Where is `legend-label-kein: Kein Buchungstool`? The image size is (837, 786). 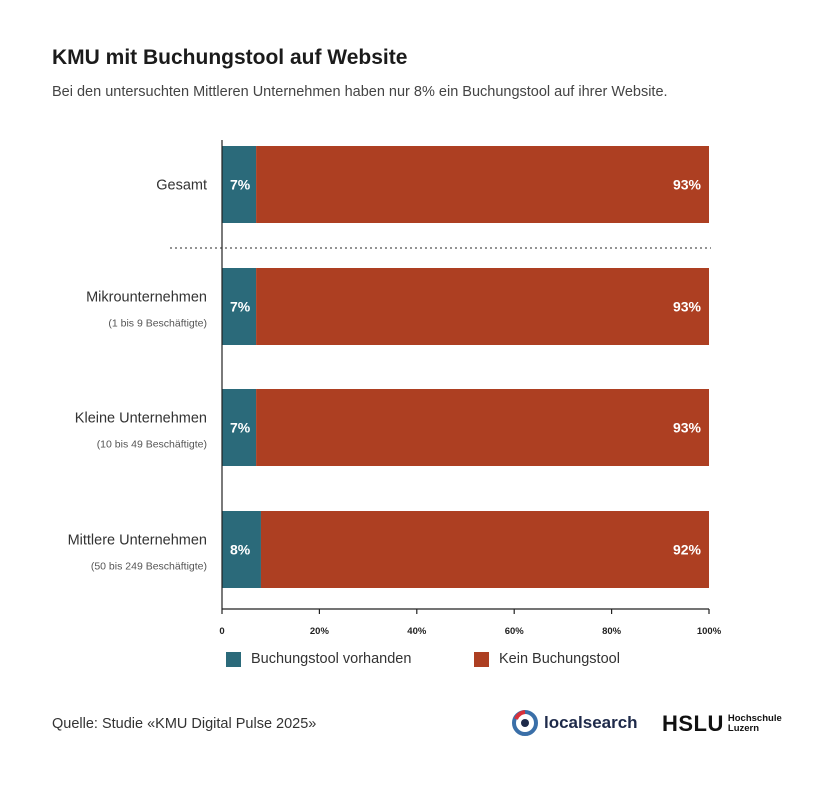
legend-label-kein: Kein Buchungstool is located at coordinates (559, 659).